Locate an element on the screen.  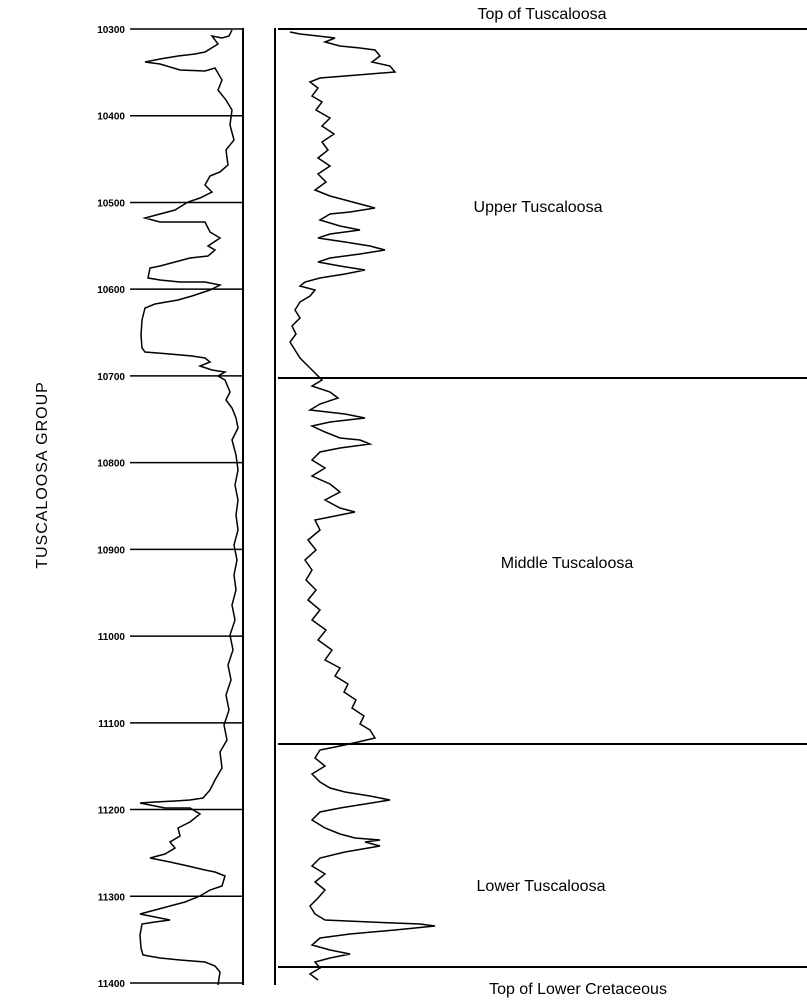
depth-tick-label: 11400 is located at coordinates (112, 984).